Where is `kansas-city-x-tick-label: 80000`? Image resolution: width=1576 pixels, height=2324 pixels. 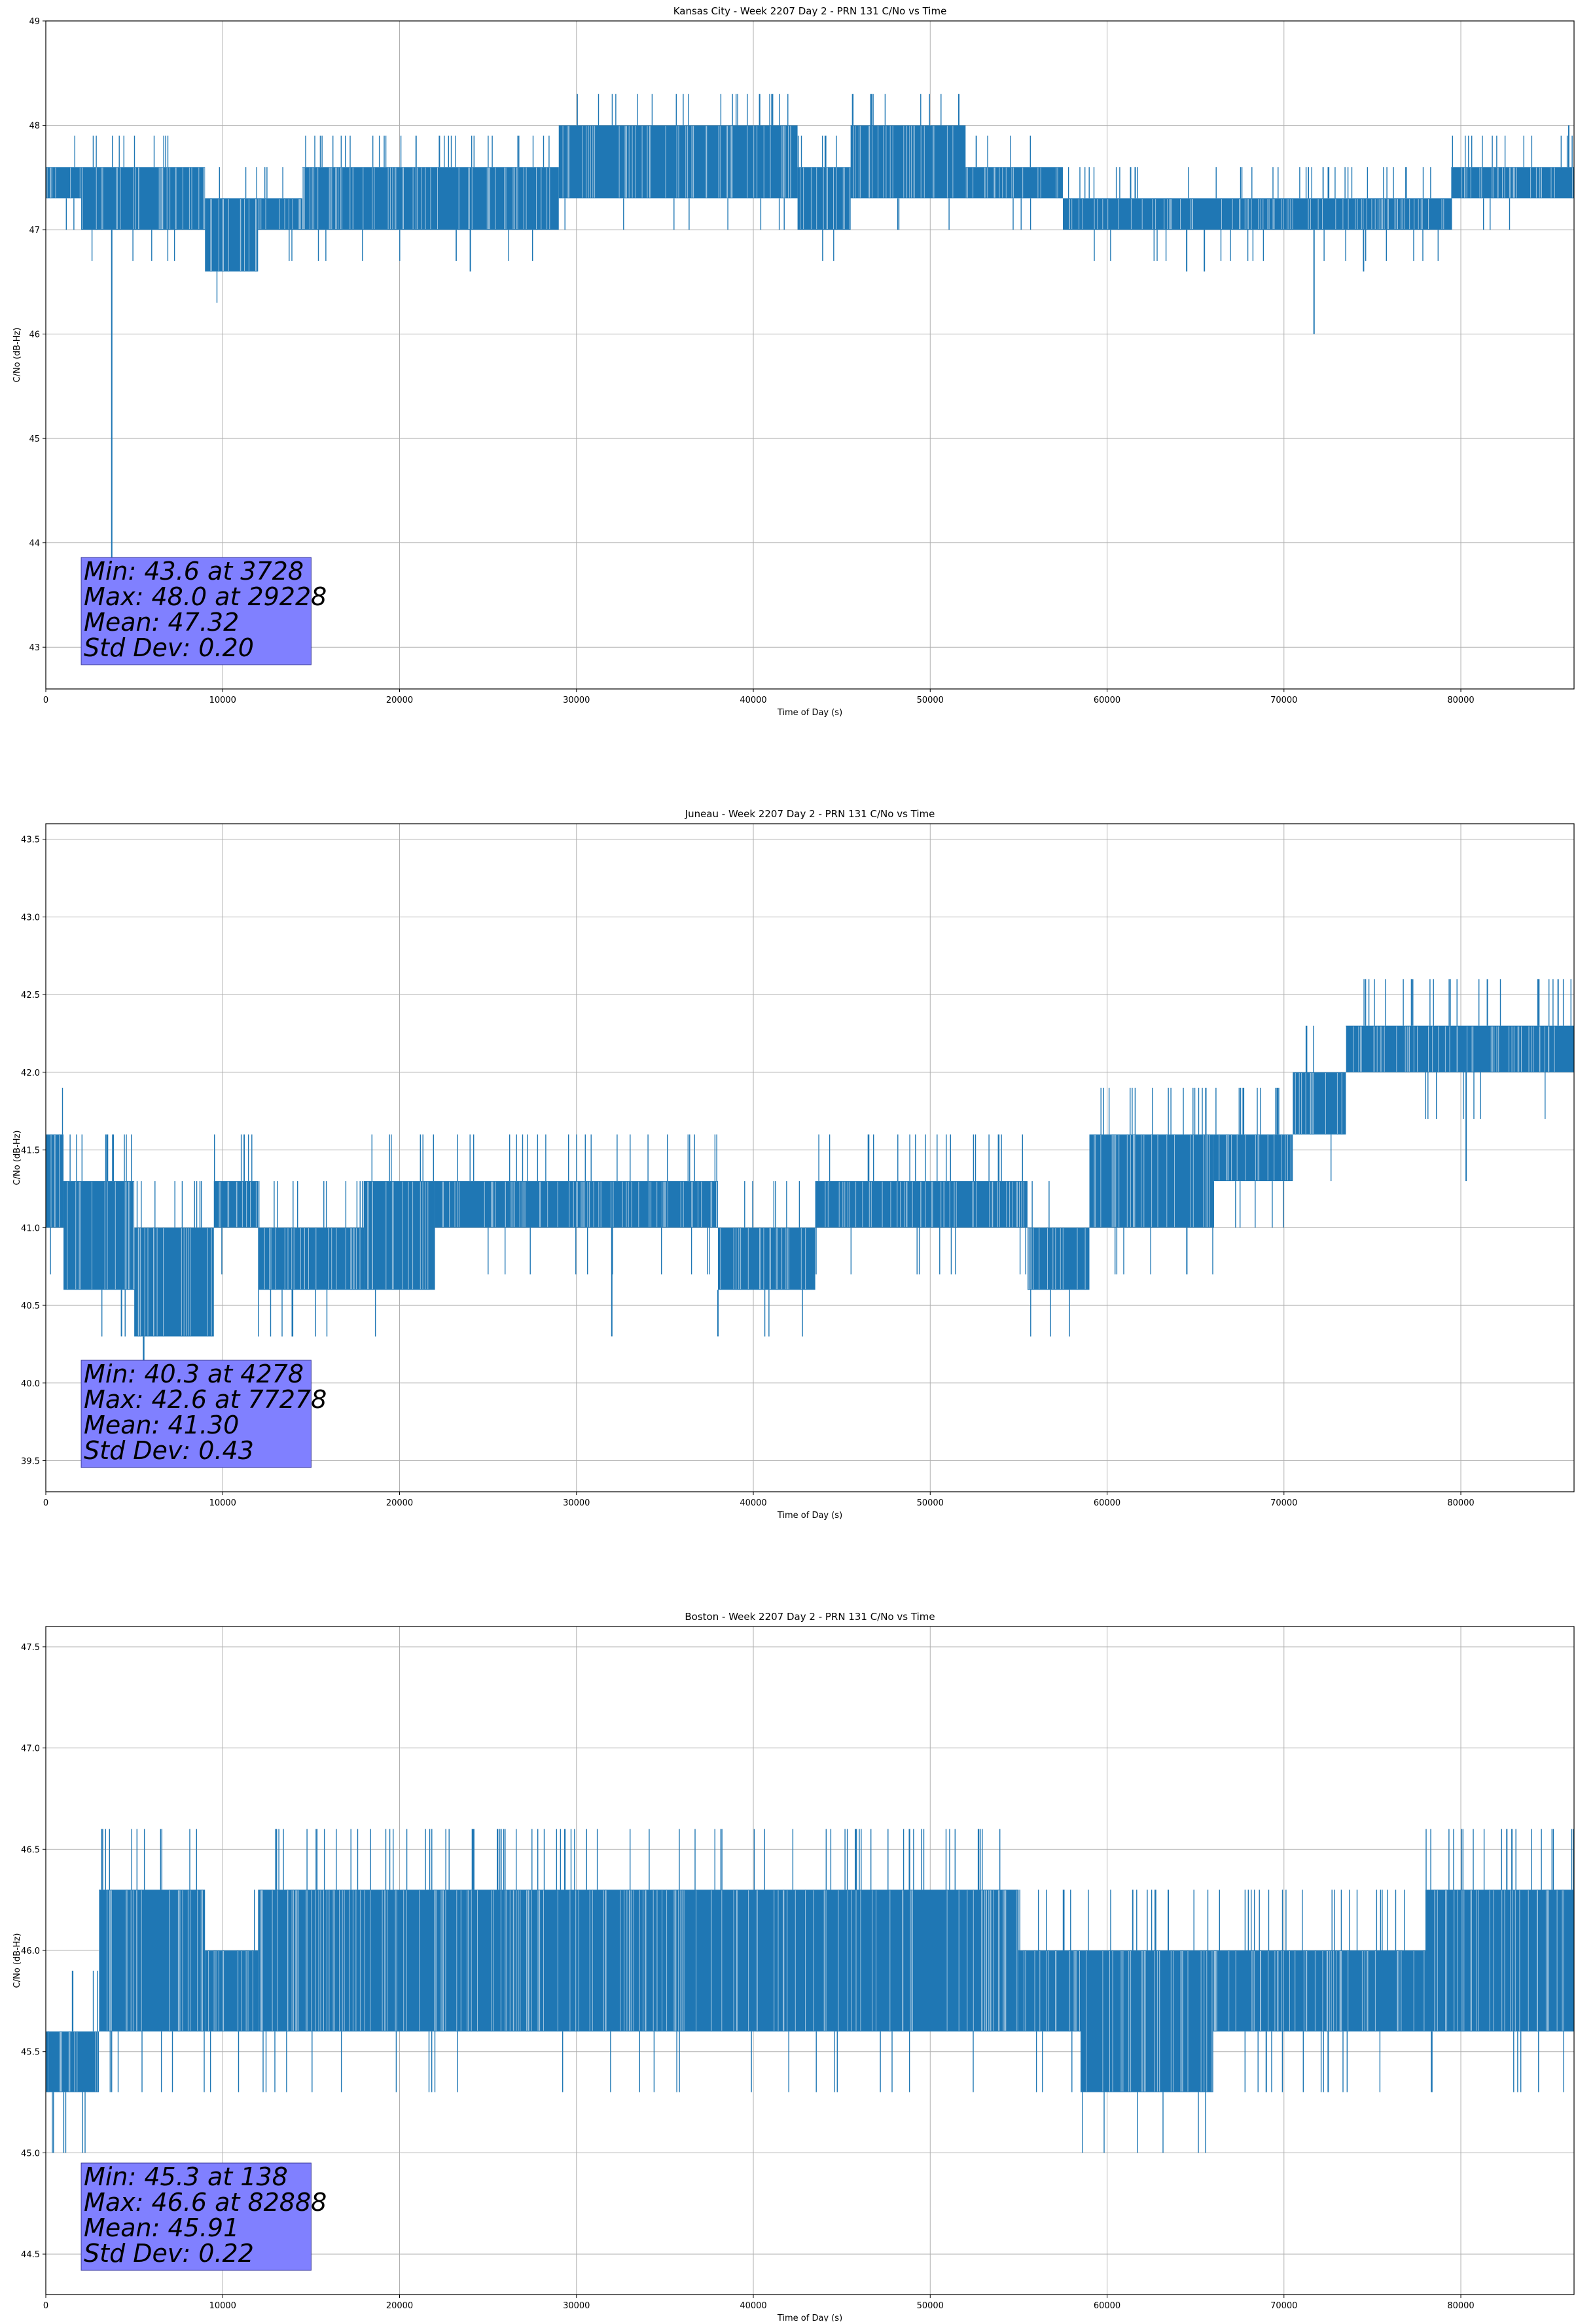 kansas-city-x-tick-label: 80000 is located at coordinates (1460, 700).